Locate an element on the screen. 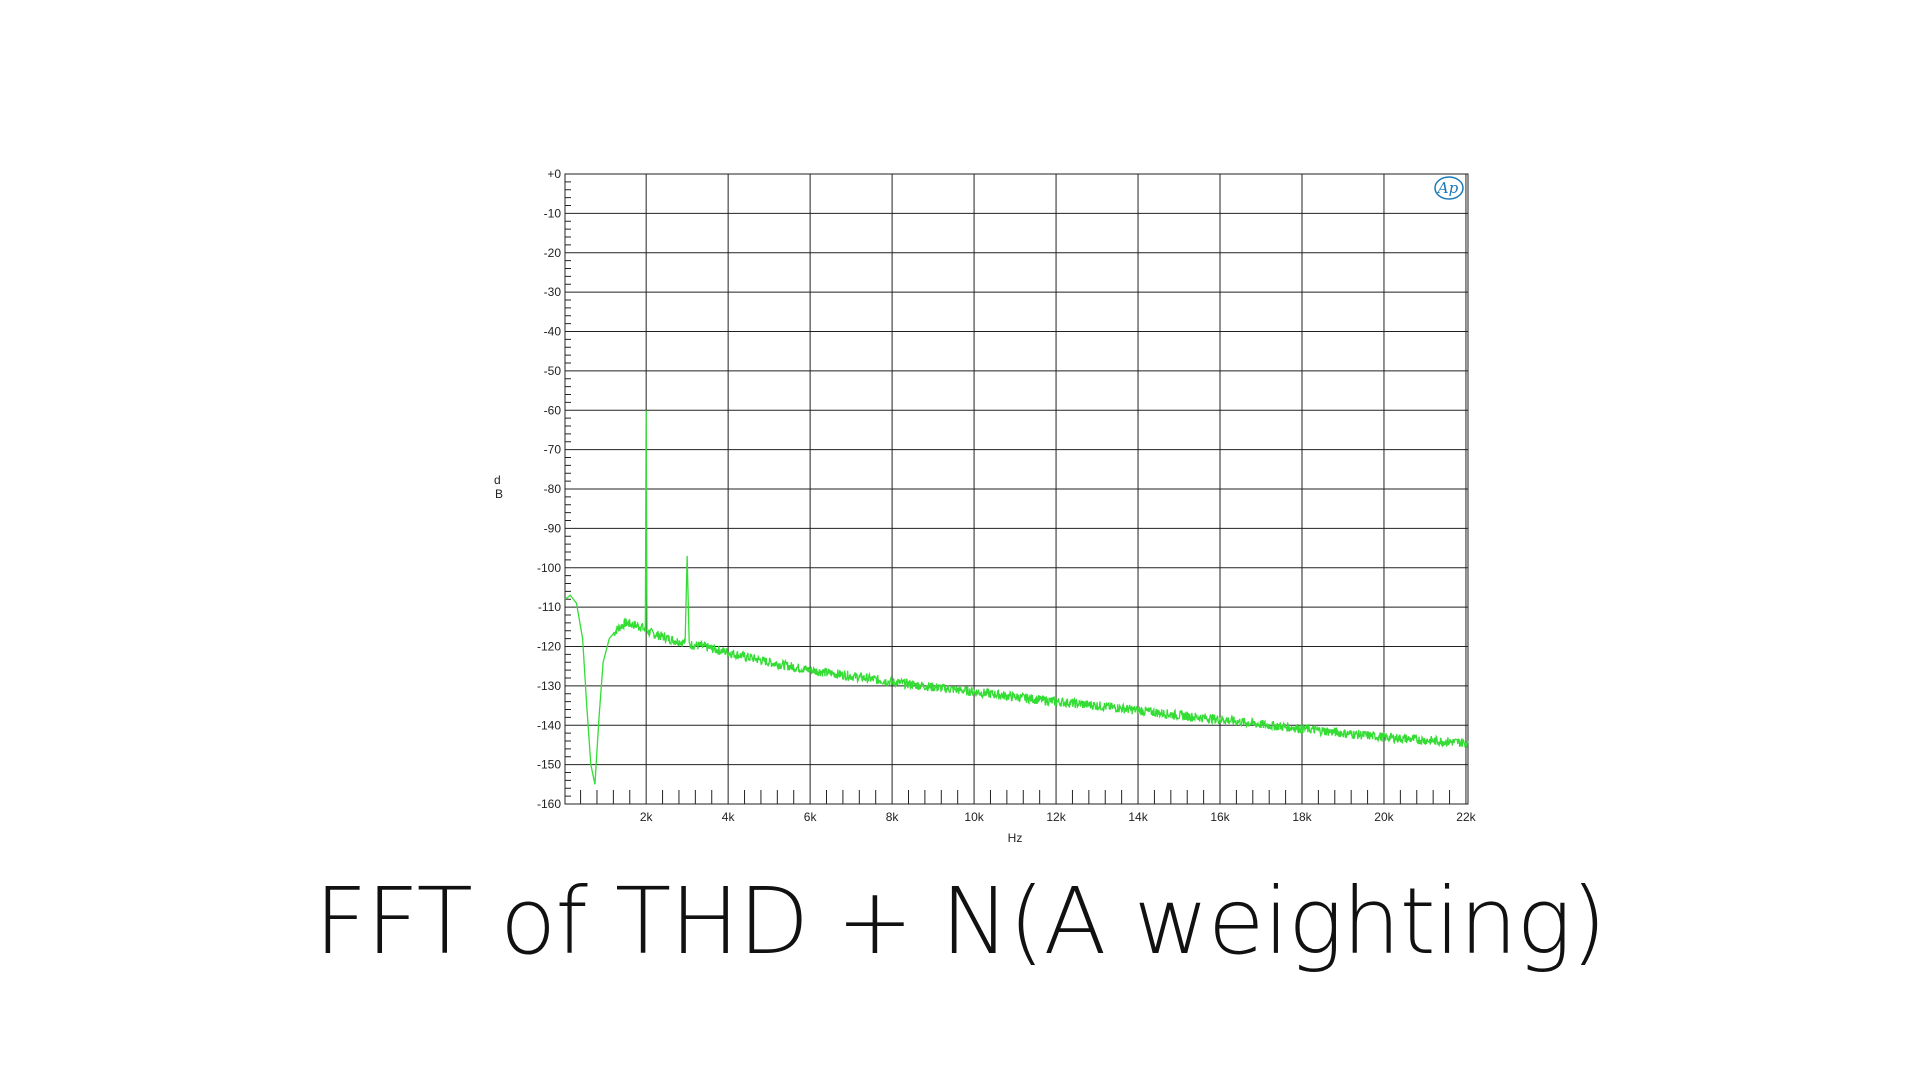 The width and height of the screenshot is (1920, 1080). y-tick-label: -90 is located at coordinates (553, 528).